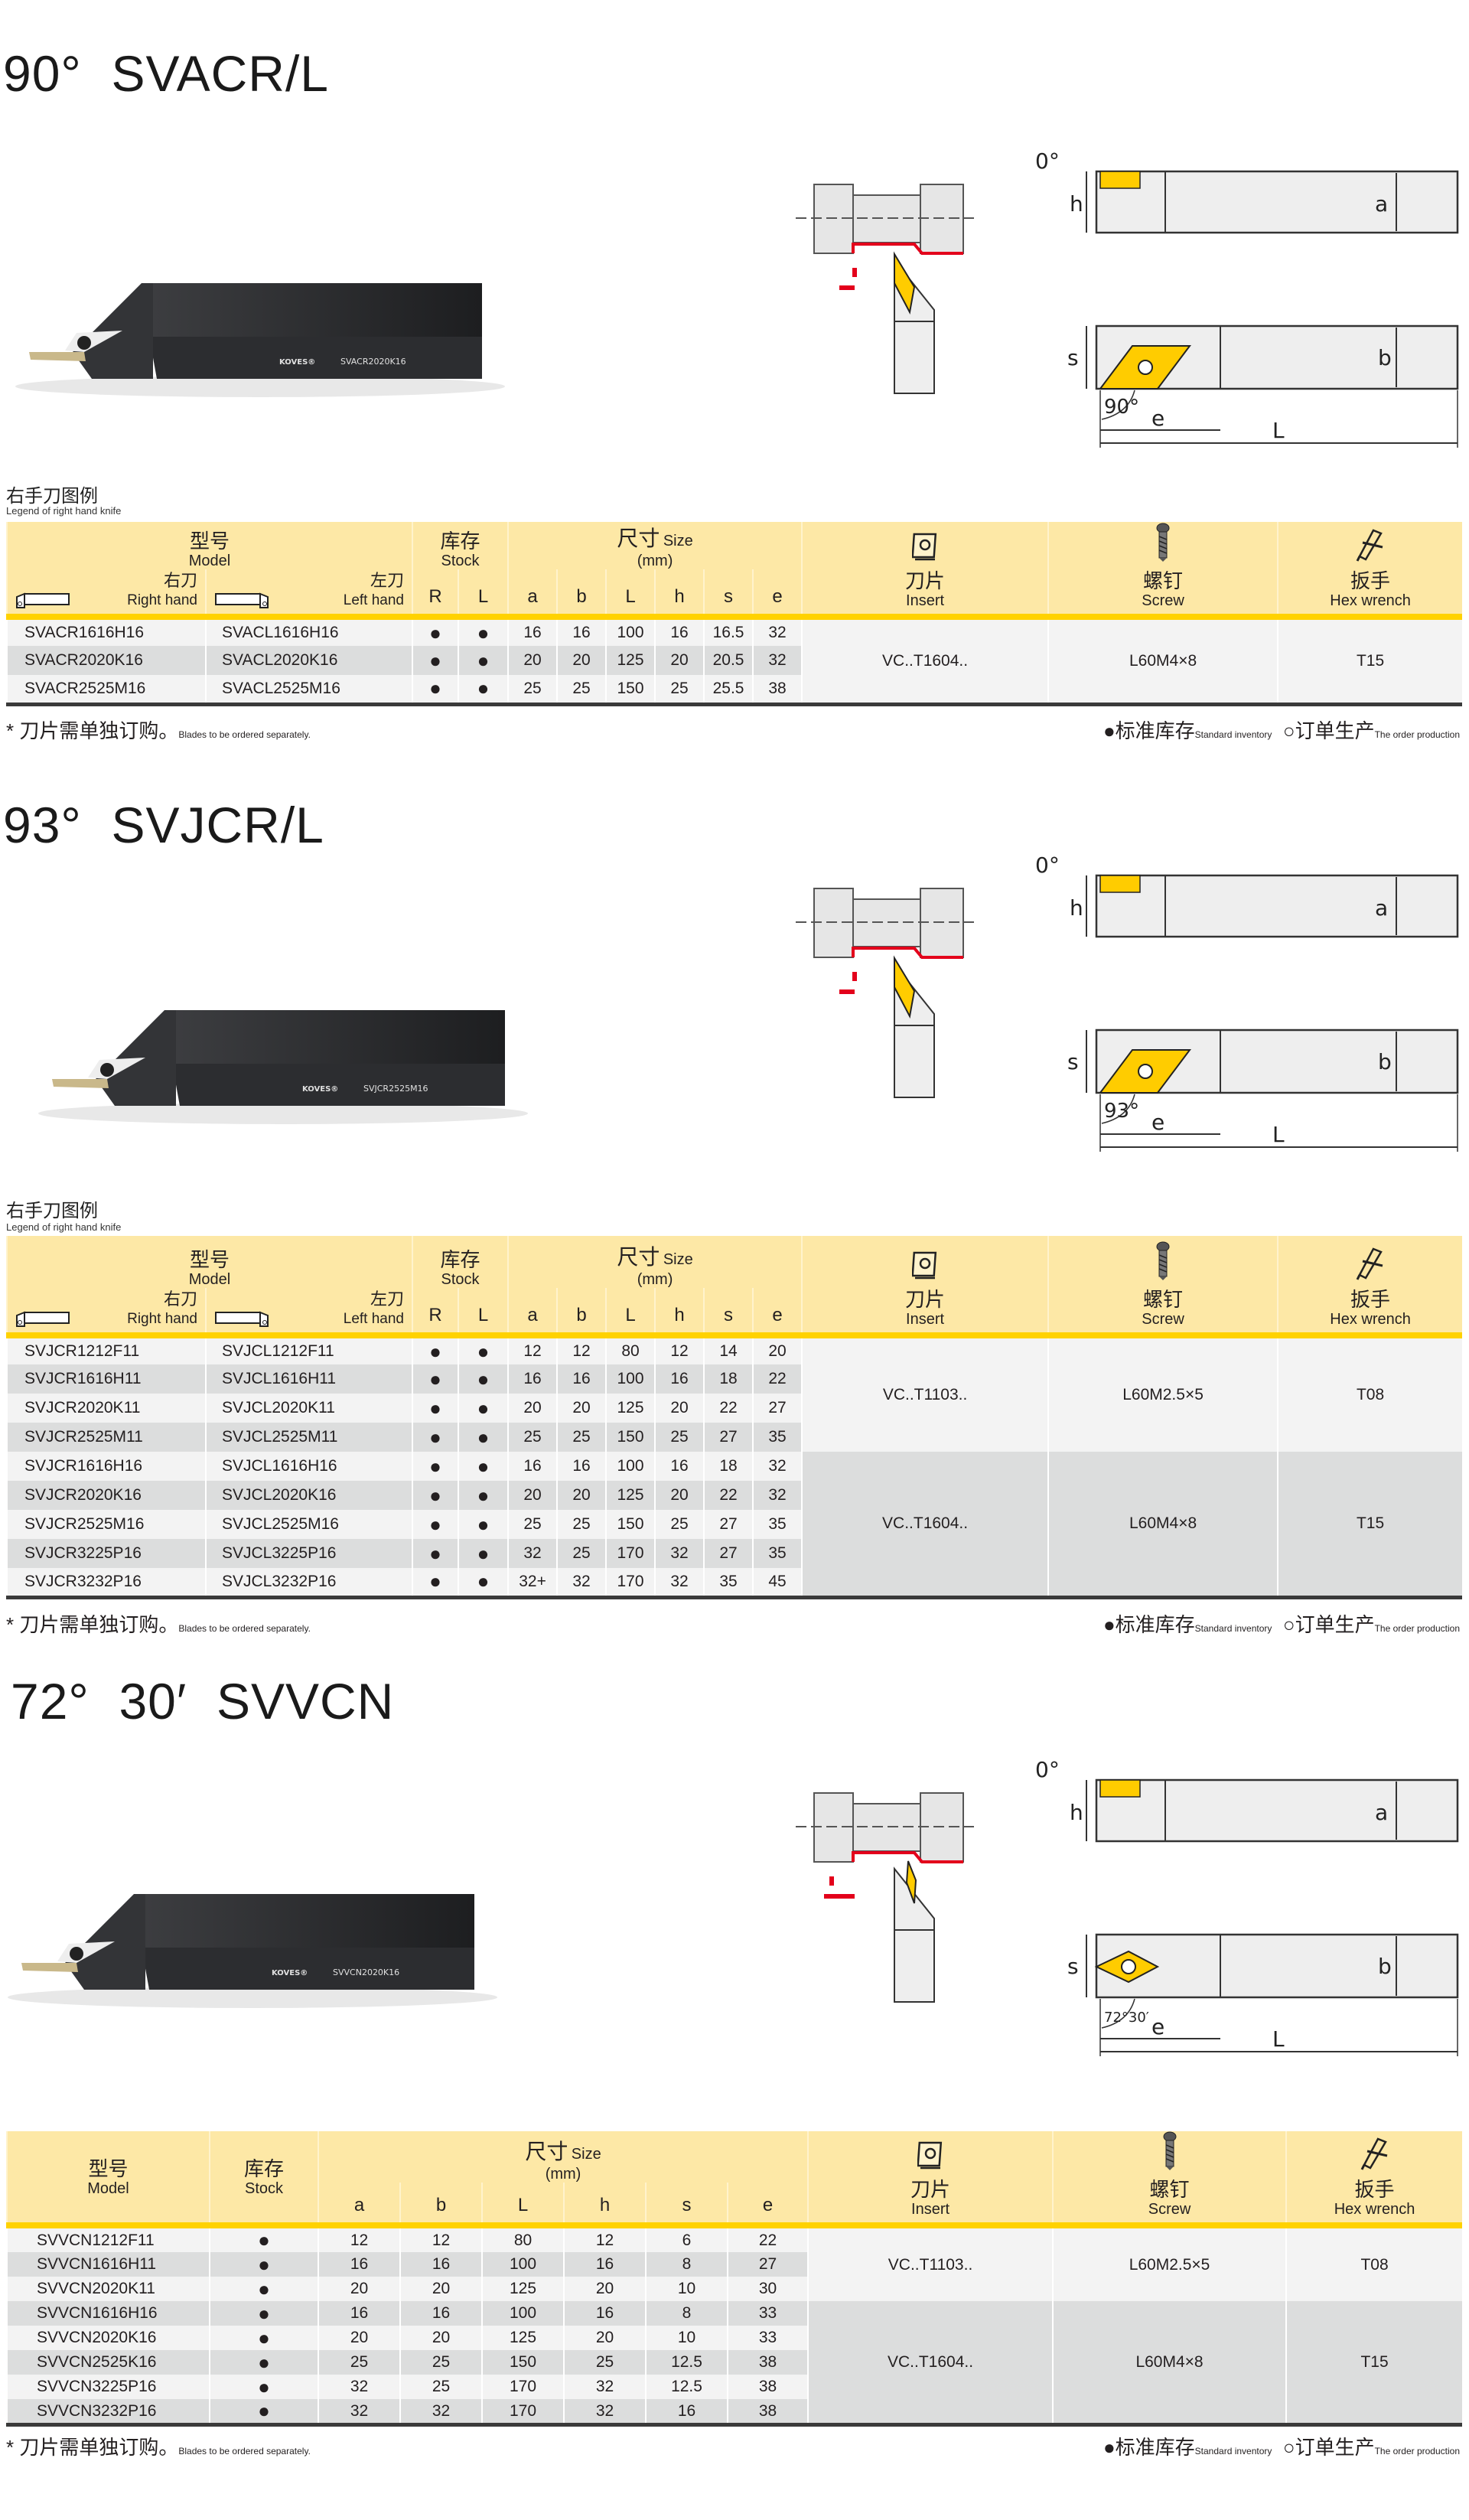  What do you see at coordinates (106, 594) in the screenshot?
I see `right-hand-header: 右刀 Right hand` at bounding box center [106, 594].